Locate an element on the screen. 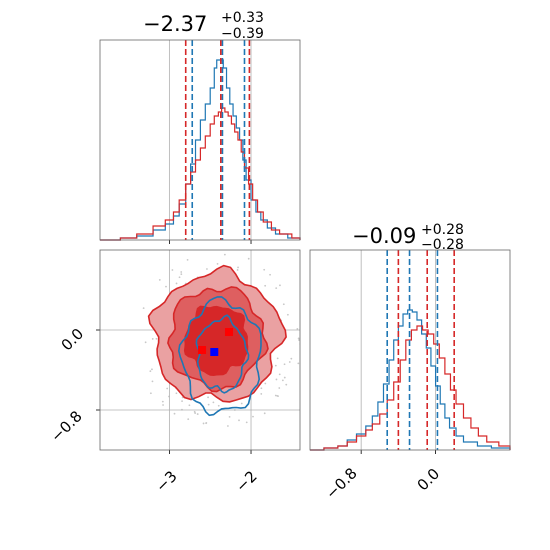  marginal-histogram-p1 is located at coordinates (200, 141).